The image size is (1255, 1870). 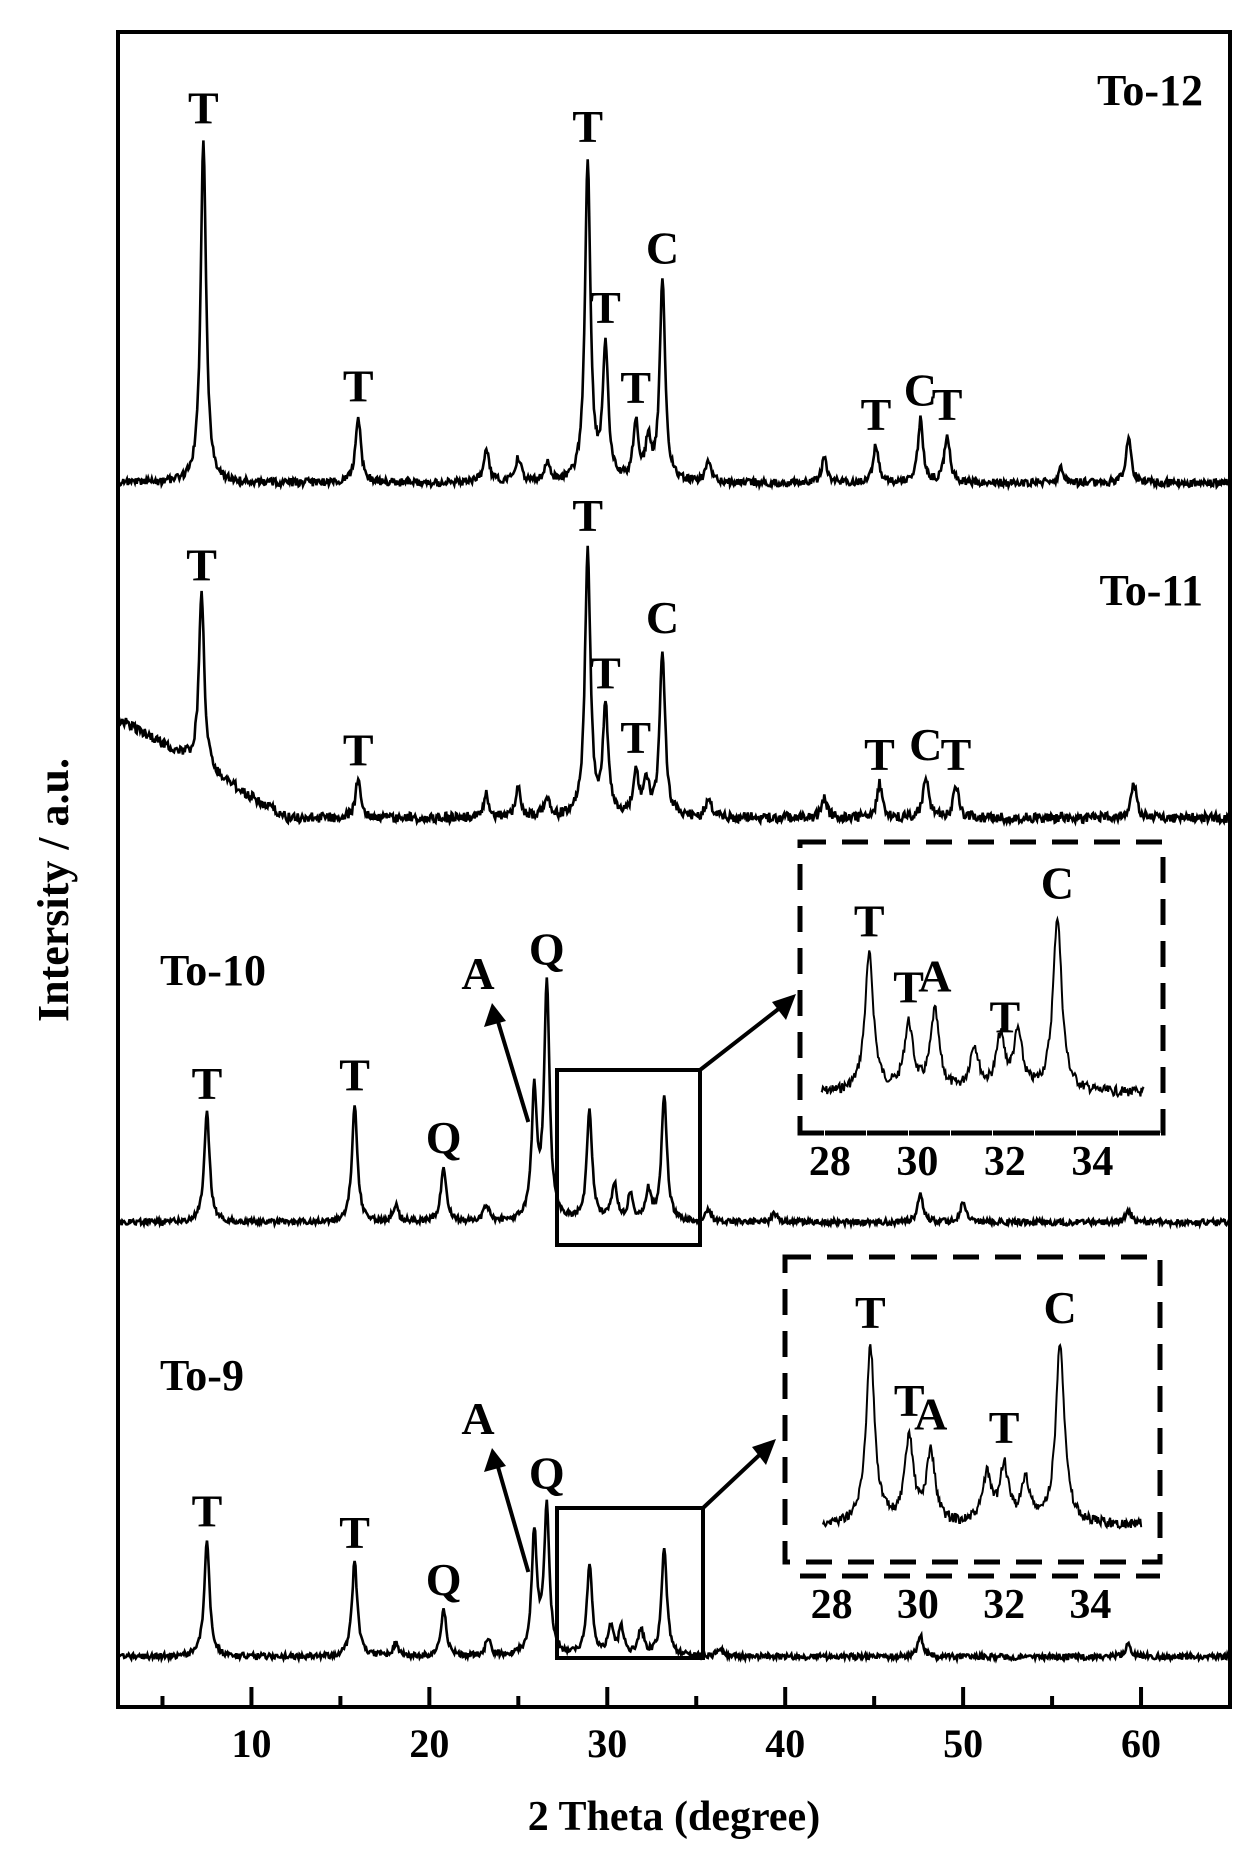 I want to click on sample-label: To-9, so click(x=202, y=1375).